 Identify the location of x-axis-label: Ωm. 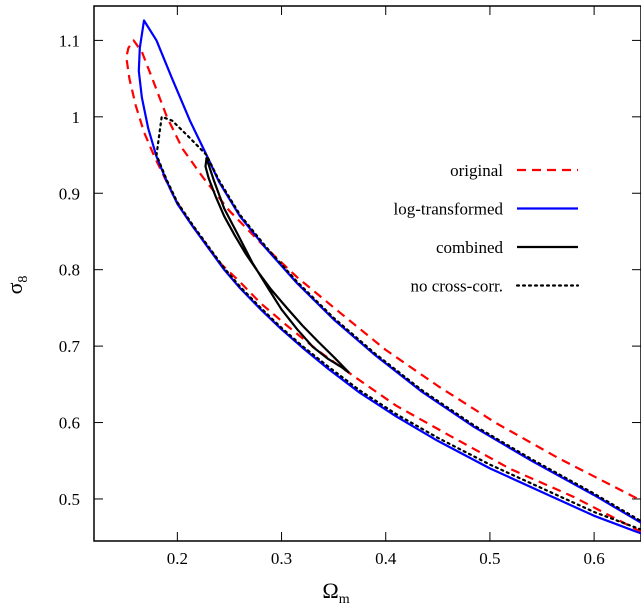
(335, 592).